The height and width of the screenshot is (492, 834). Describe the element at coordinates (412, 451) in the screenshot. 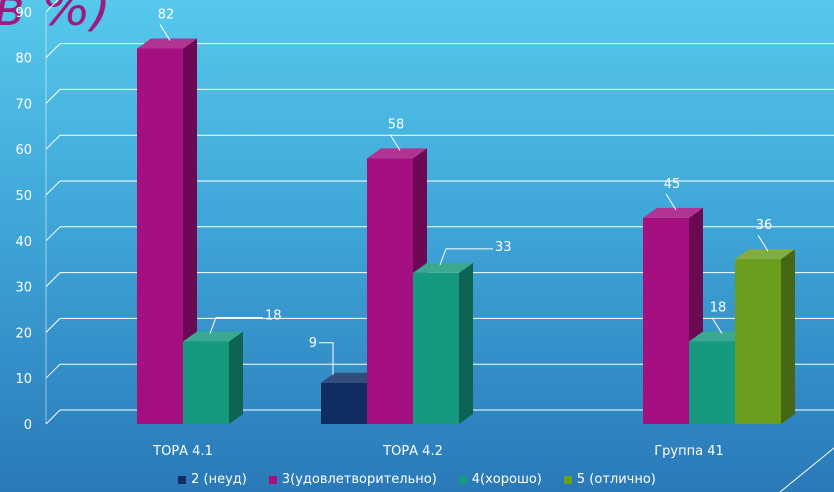

I see `x-category-label: ТОРА 4.2` at that location.